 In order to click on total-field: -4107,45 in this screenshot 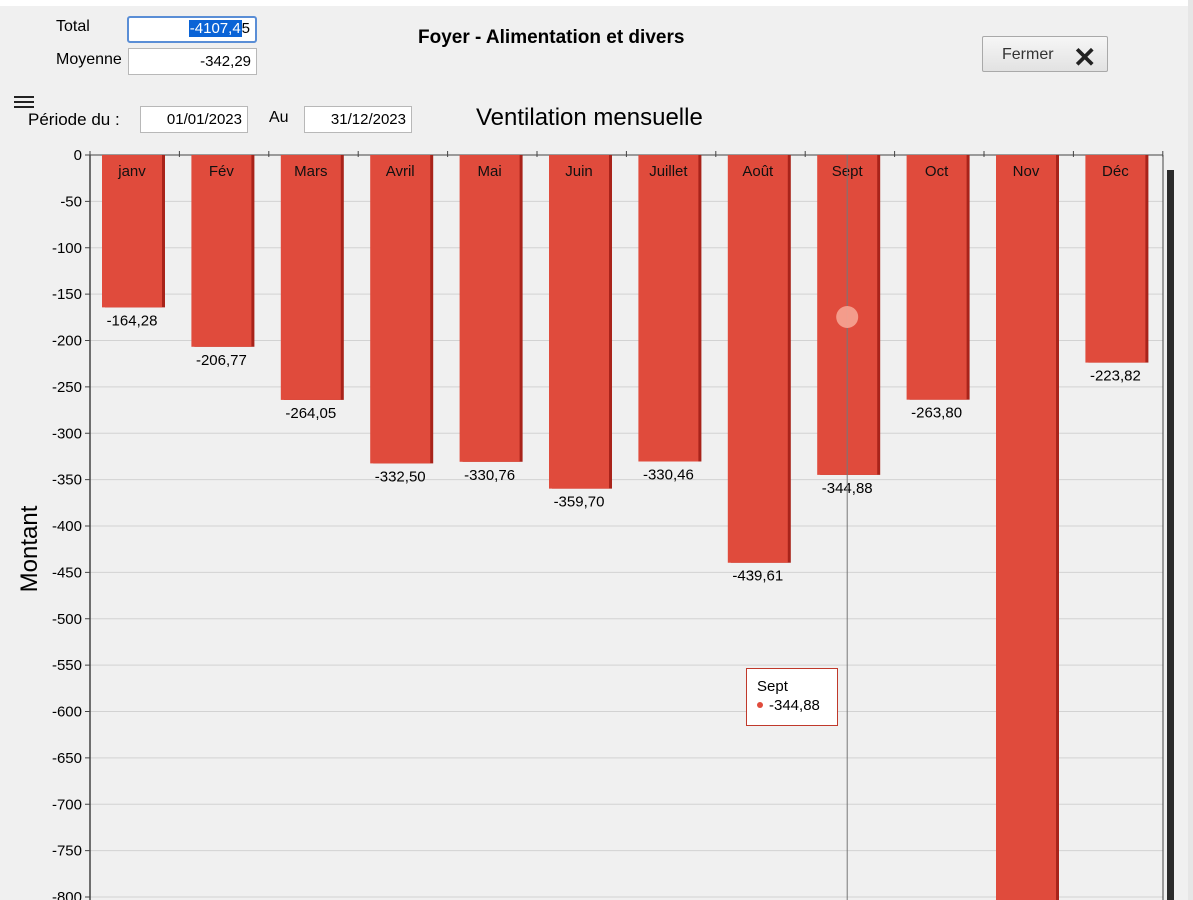, I will do `click(192, 29)`.